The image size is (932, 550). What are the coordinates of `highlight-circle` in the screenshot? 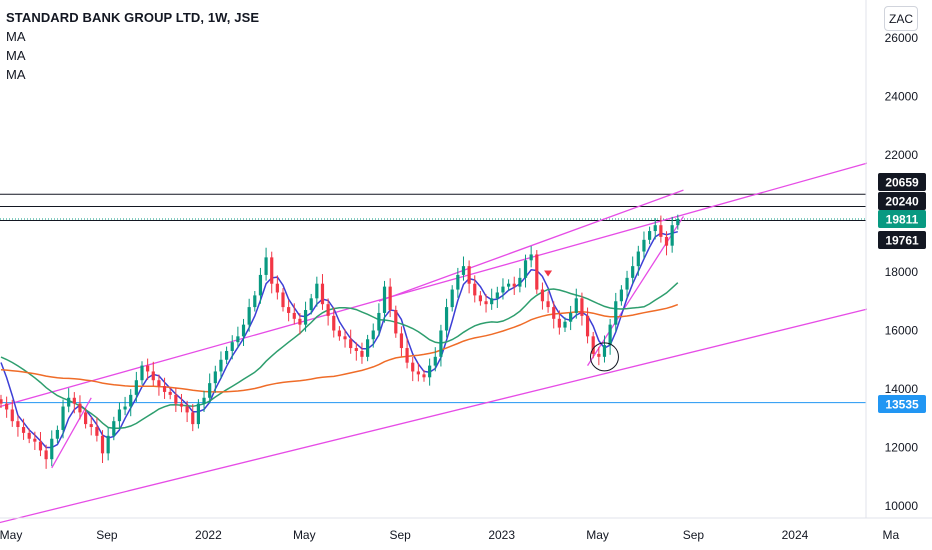 It's located at (604, 357).